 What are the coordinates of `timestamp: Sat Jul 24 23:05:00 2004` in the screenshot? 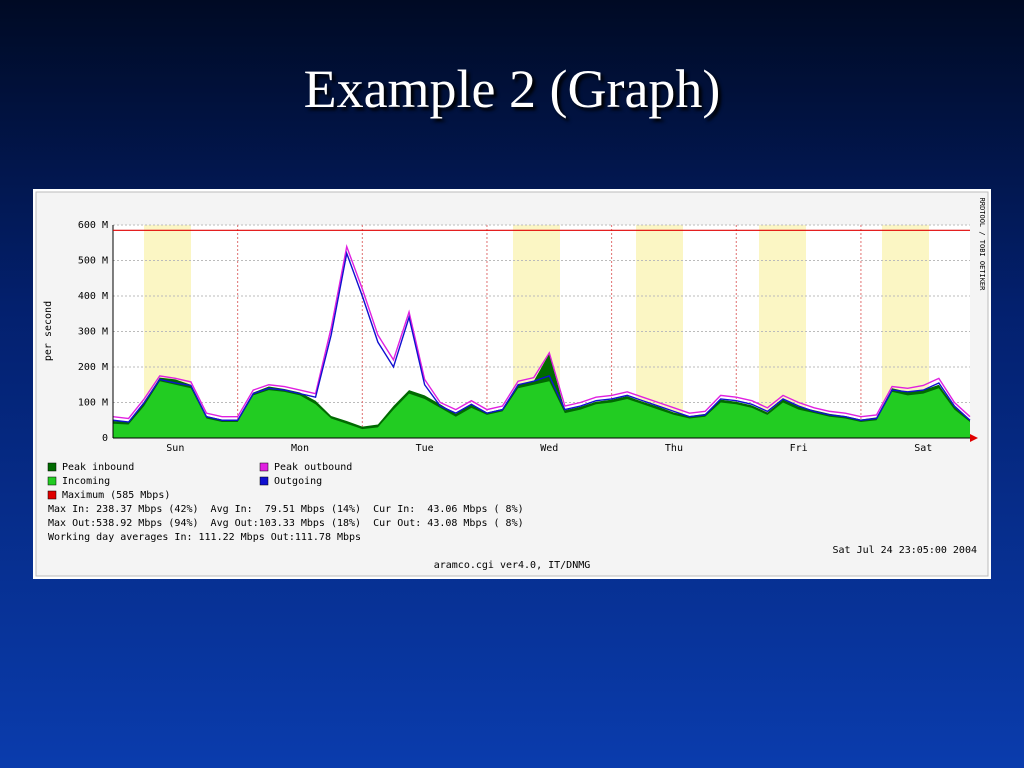 It's located at (905, 550).